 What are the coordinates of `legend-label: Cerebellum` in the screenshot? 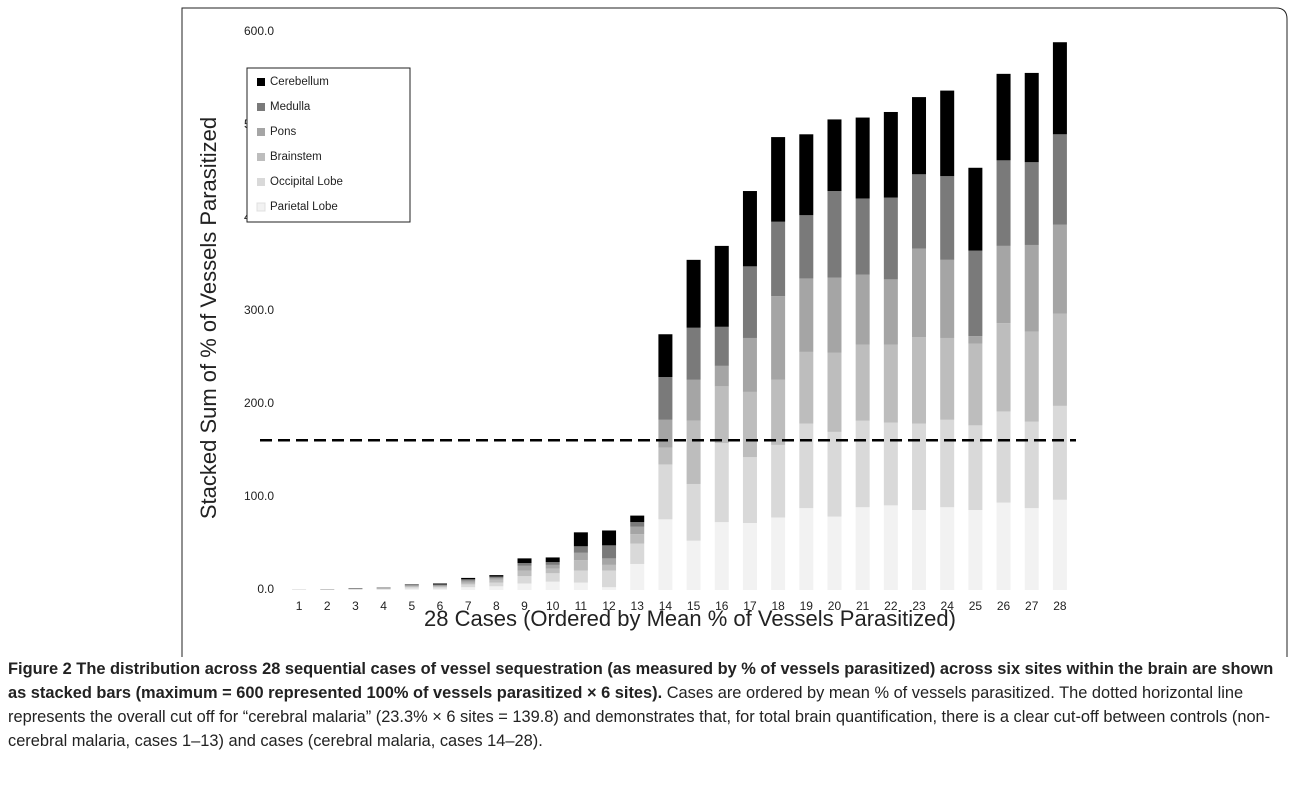 It's located at (299, 82).